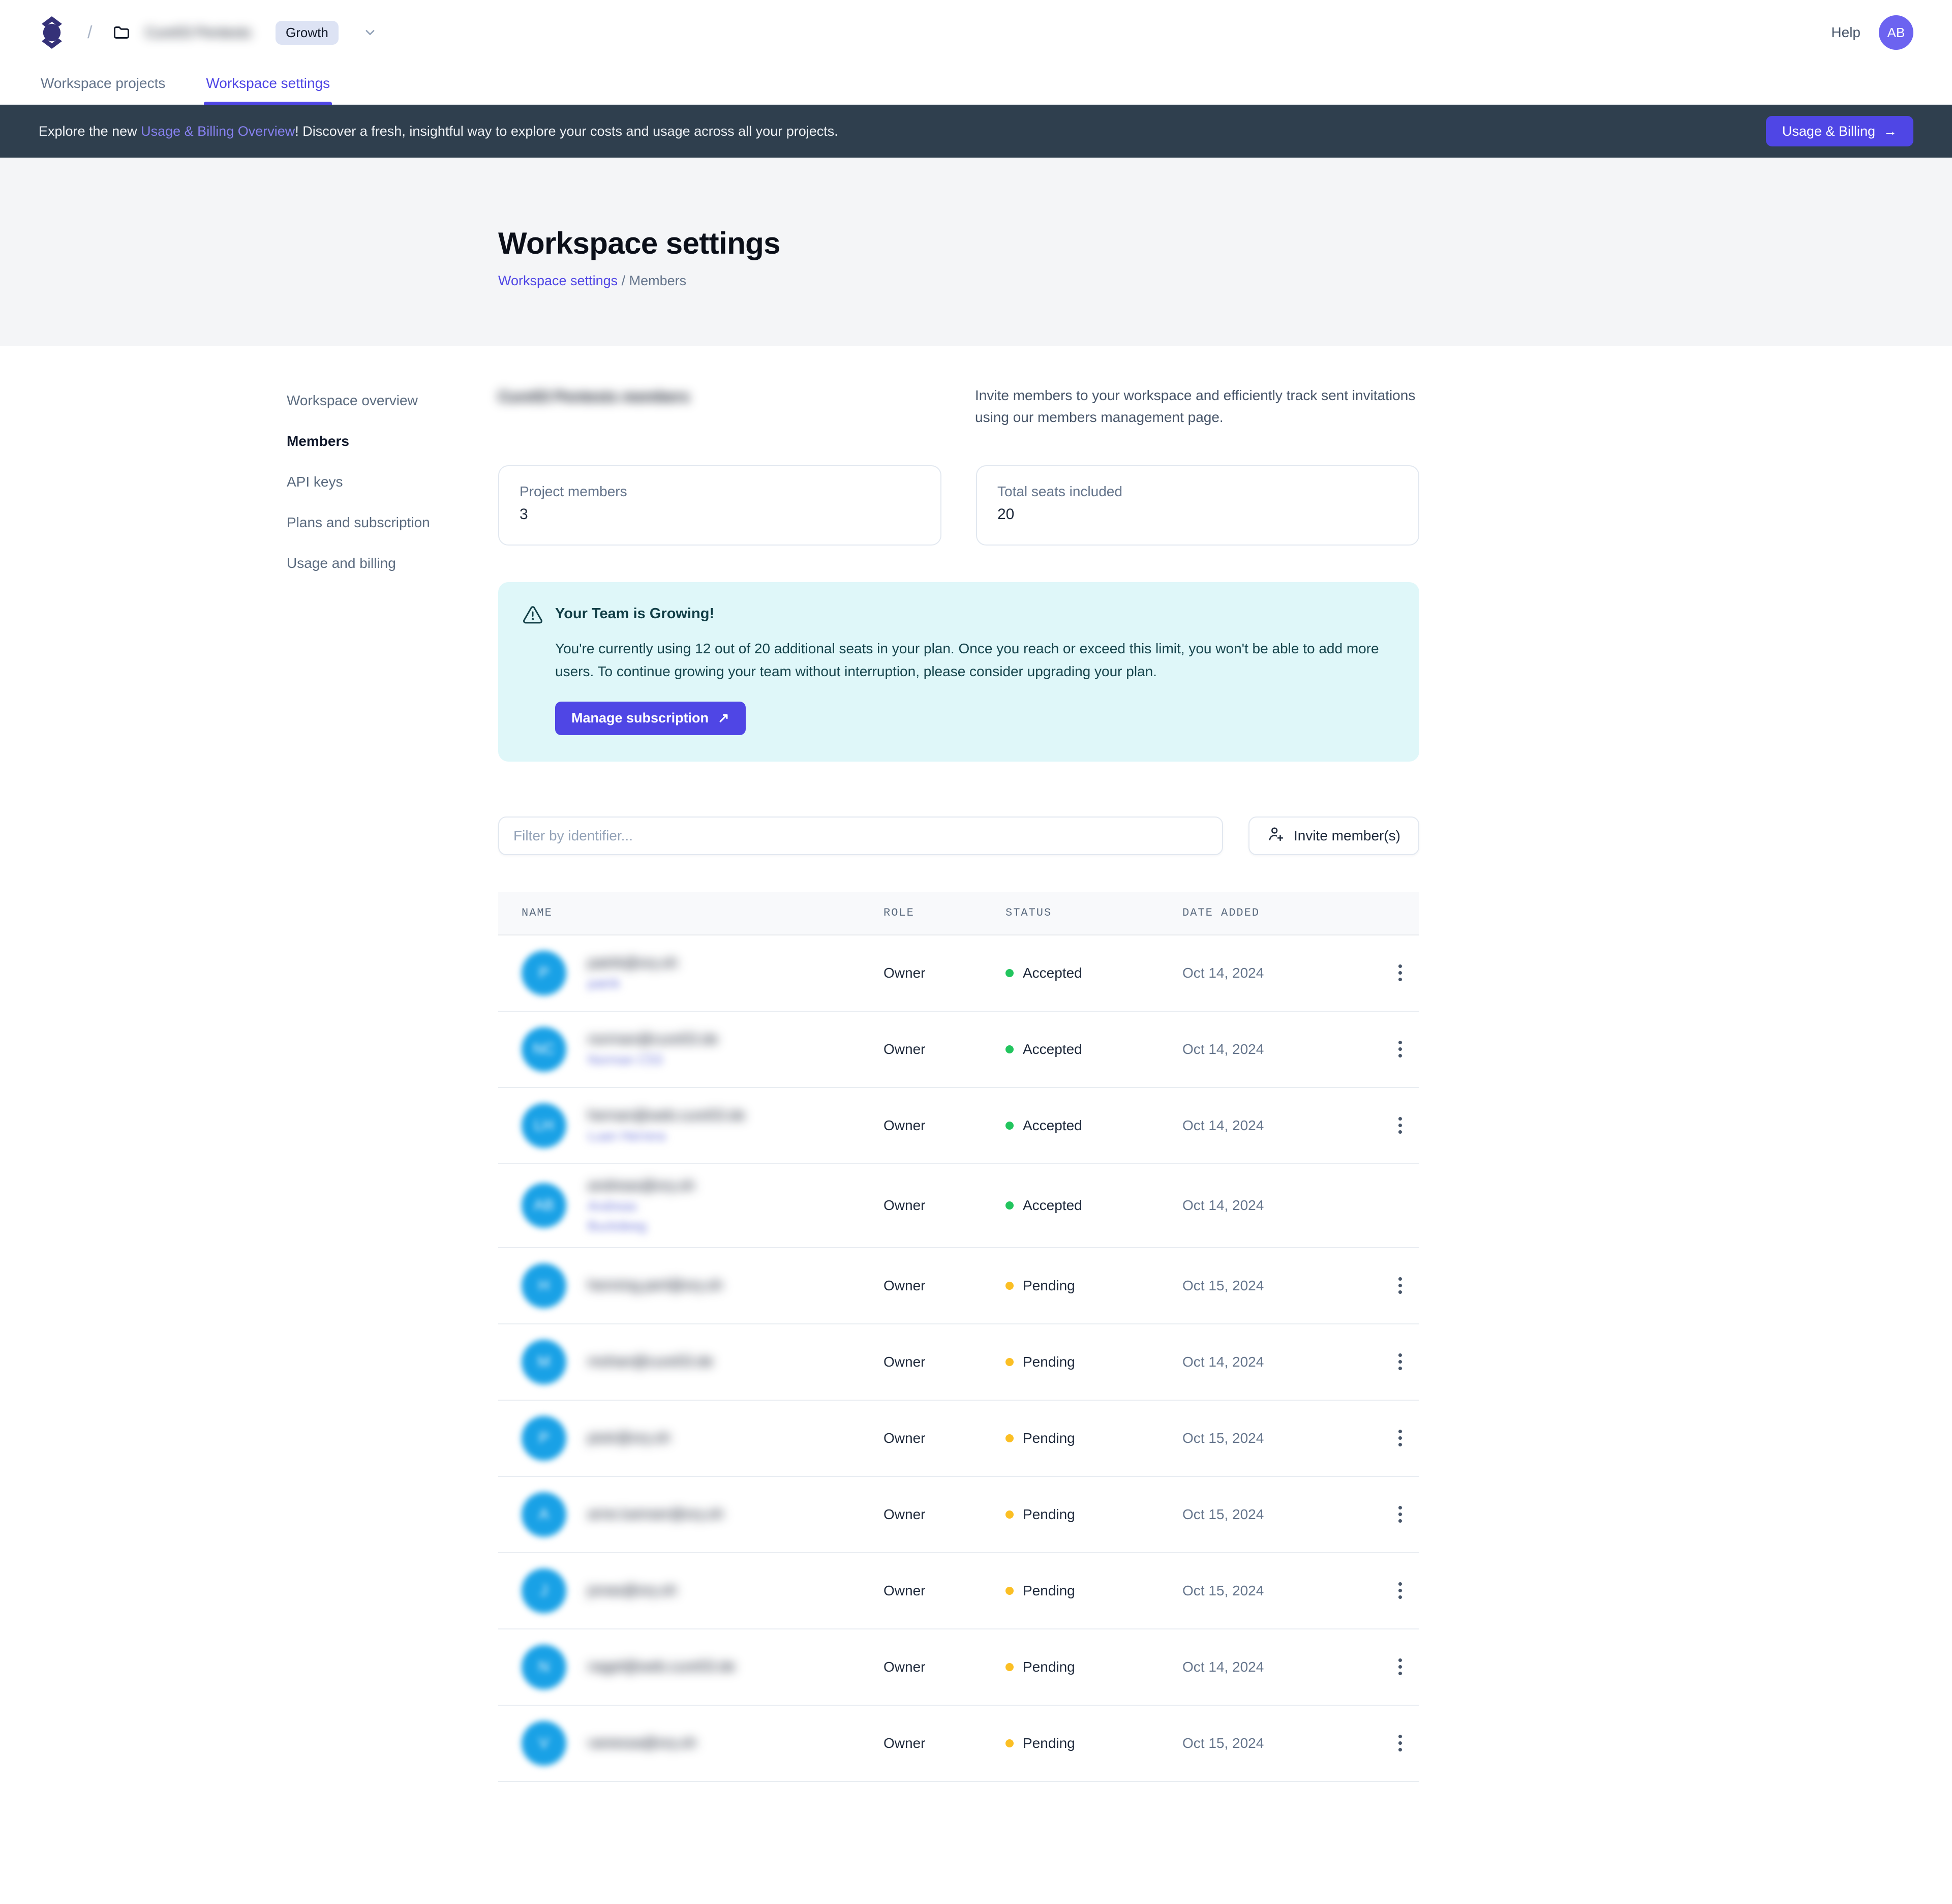 The image size is (1952, 1904). I want to click on member-email: mohan@cure53.de, so click(651, 1361).